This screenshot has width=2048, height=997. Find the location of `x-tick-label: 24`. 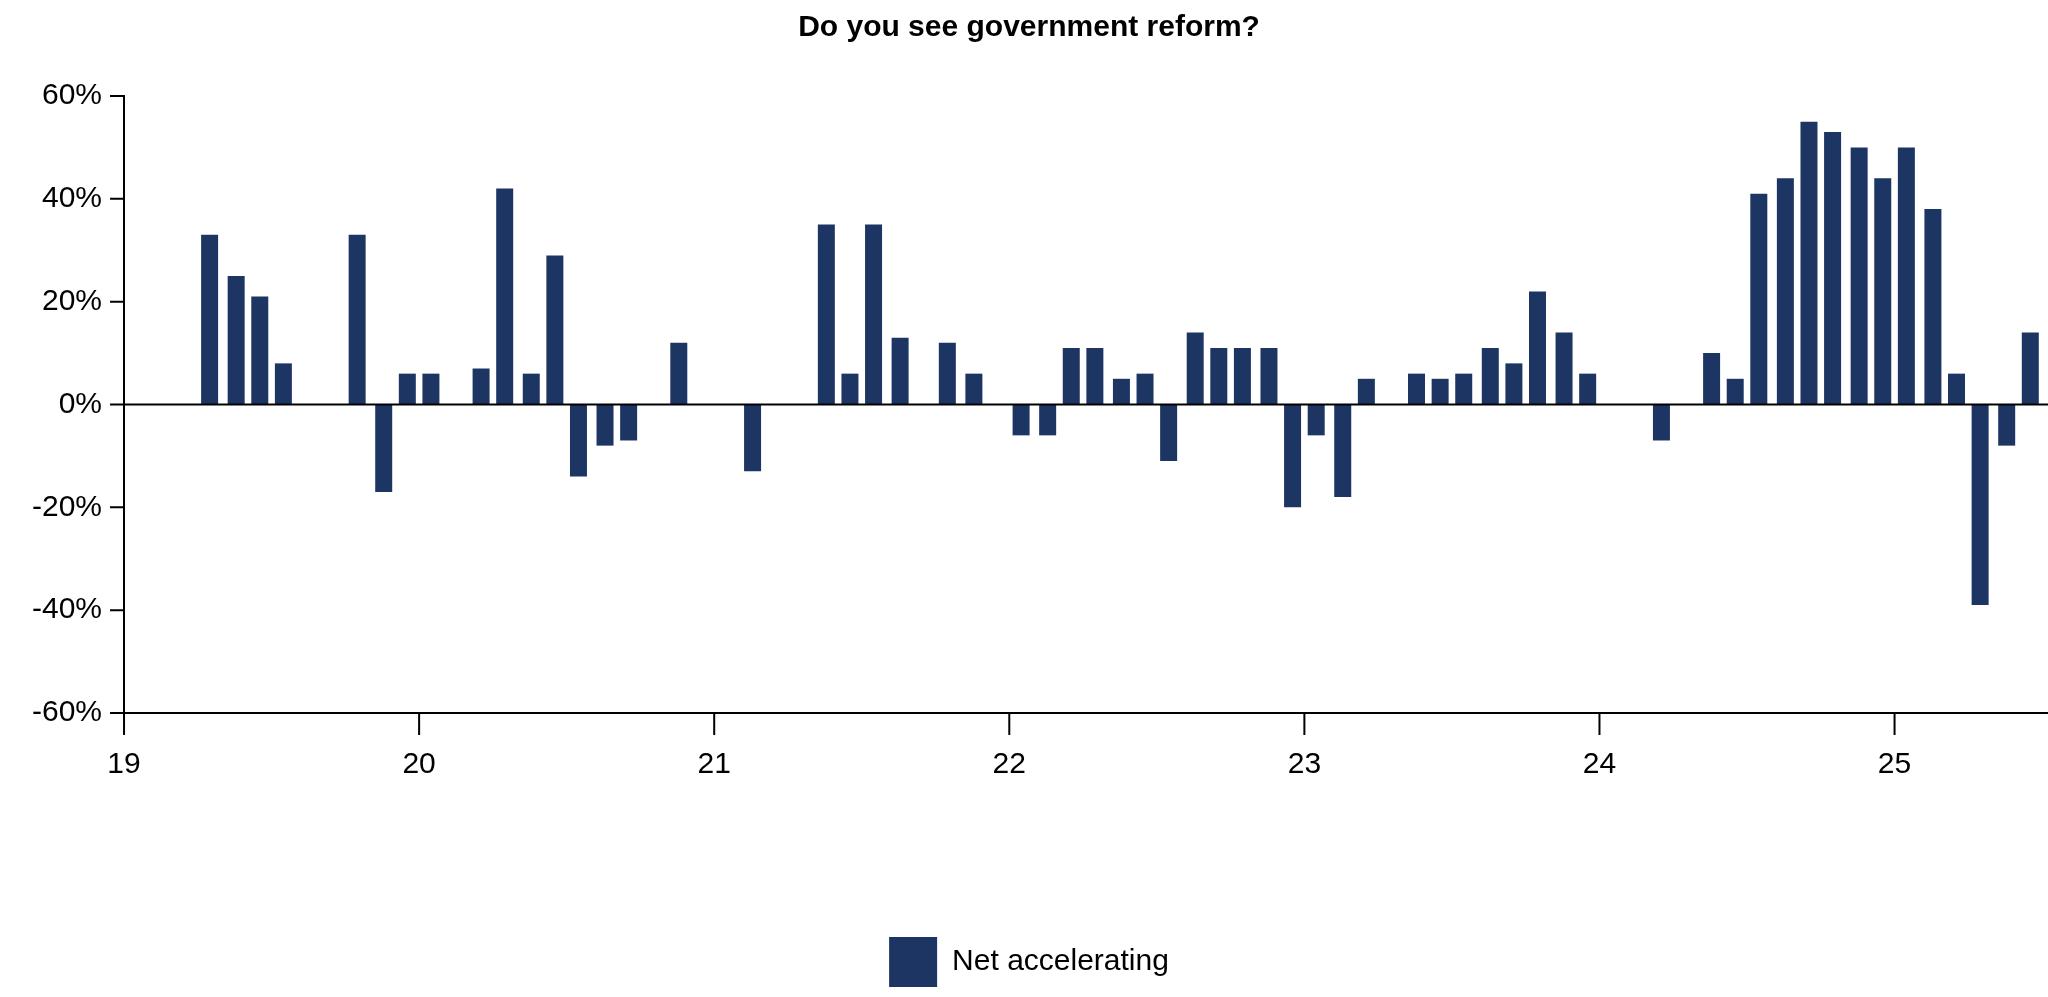

x-tick-label: 24 is located at coordinates (1599, 763).